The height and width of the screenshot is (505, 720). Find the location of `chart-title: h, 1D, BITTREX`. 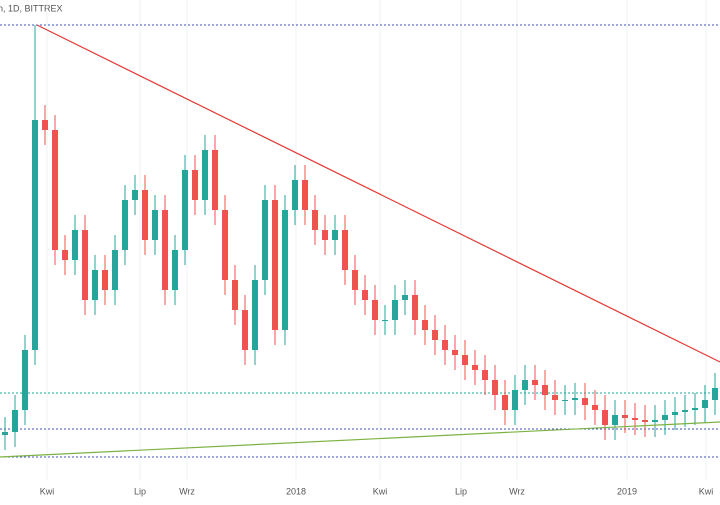

chart-title: h, 1D, BITTREX is located at coordinates (31, 8).